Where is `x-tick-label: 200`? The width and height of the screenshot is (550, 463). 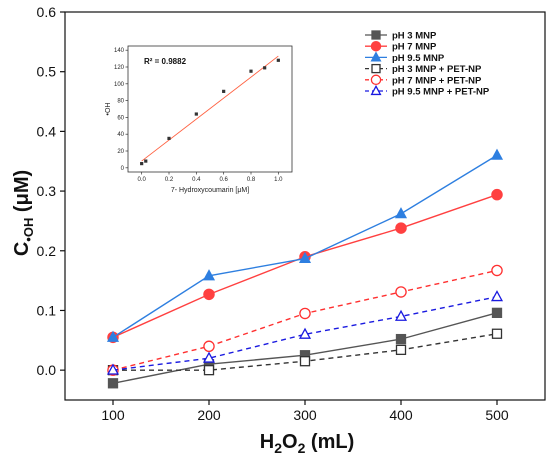
x-tick-label: 200 is located at coordinates (209, 415).